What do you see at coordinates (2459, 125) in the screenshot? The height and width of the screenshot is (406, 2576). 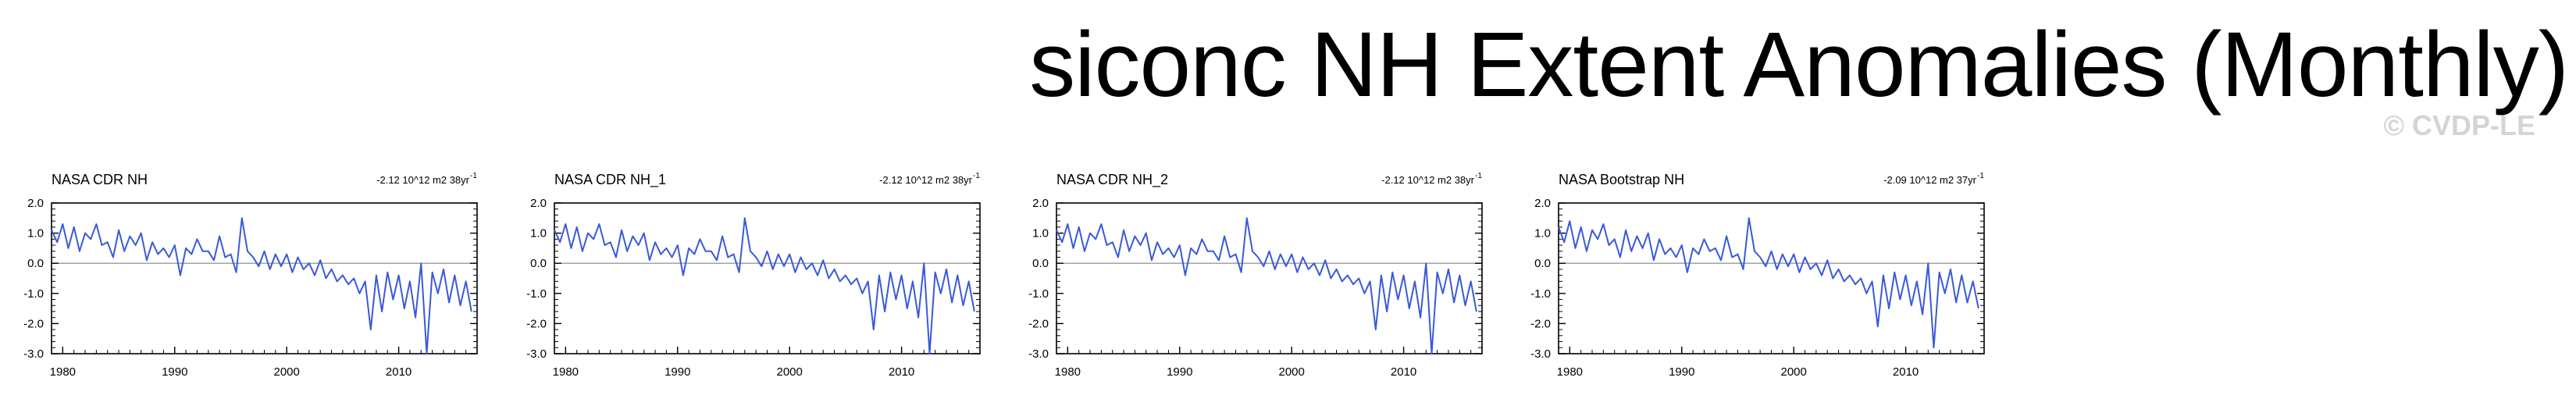 I see `watermark: © CVDP-LE` at bounding box center [2459, 125].